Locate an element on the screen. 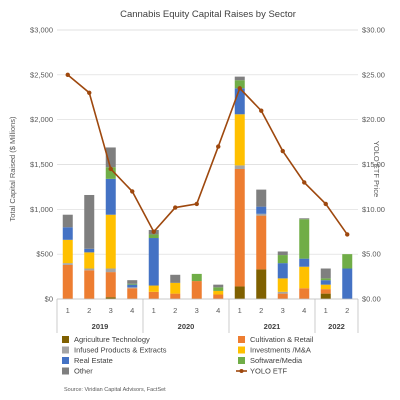 This screenshot has width=400, height=400. year-label: 2019 is located at coordinates (100, 326).